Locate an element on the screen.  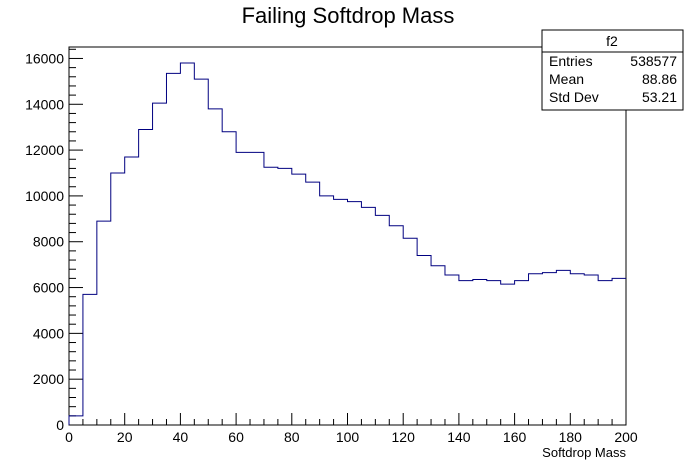
x-tick-label: 120 is located at coordinates (404, 437).